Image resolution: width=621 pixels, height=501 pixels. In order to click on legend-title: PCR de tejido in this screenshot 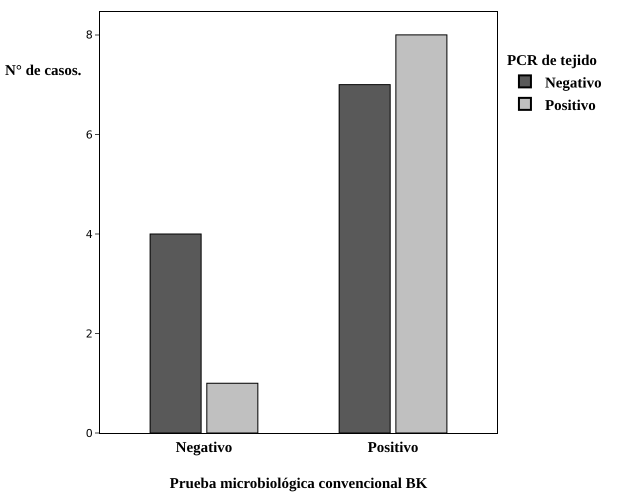, I will do `click(551, 61)`.